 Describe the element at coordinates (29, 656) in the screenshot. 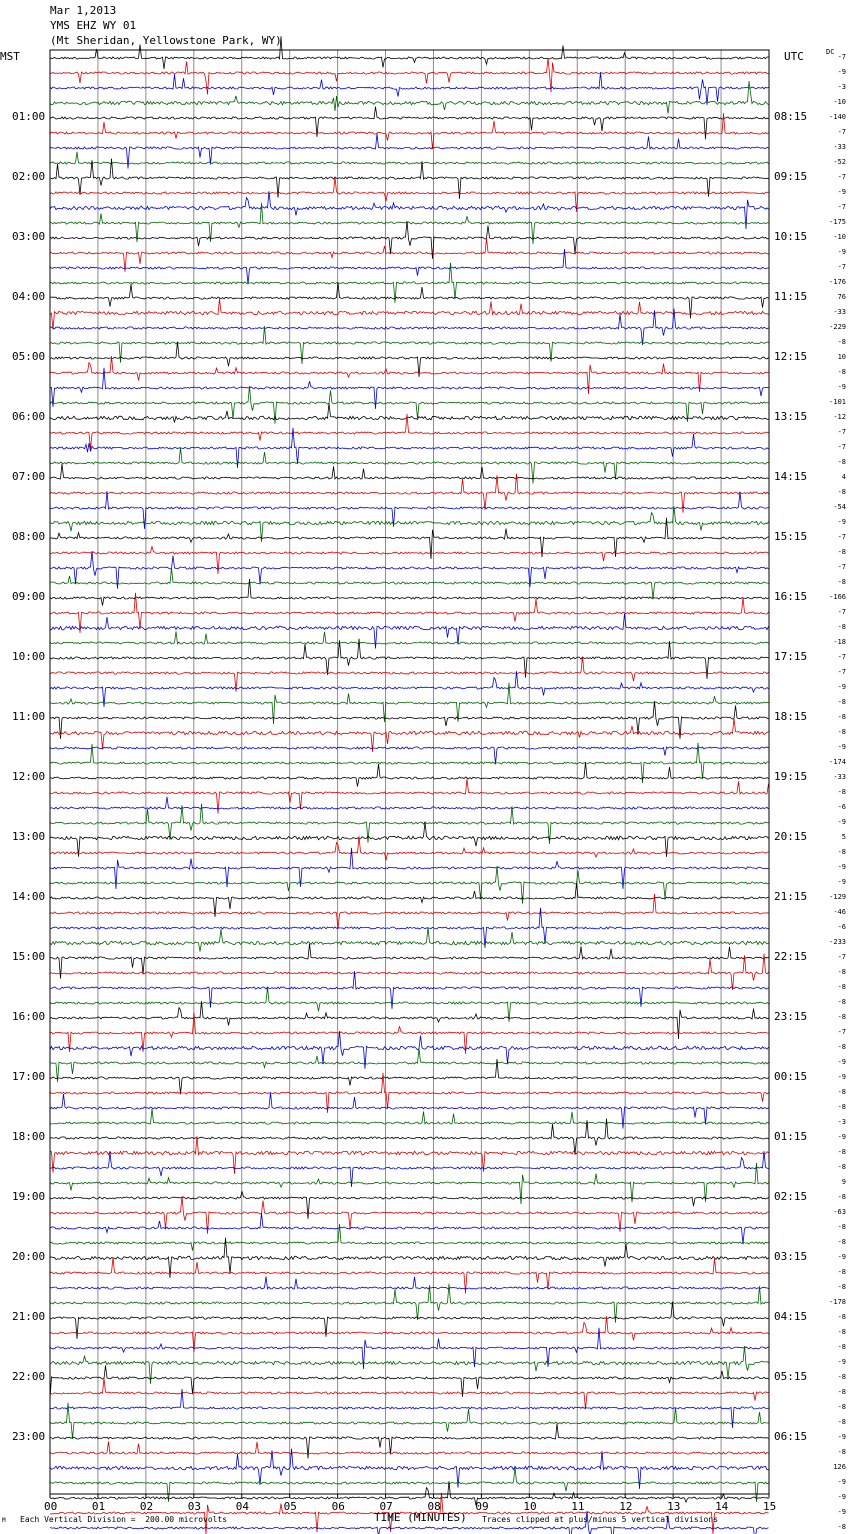

I see `left-time-label: 10:00` at that location.